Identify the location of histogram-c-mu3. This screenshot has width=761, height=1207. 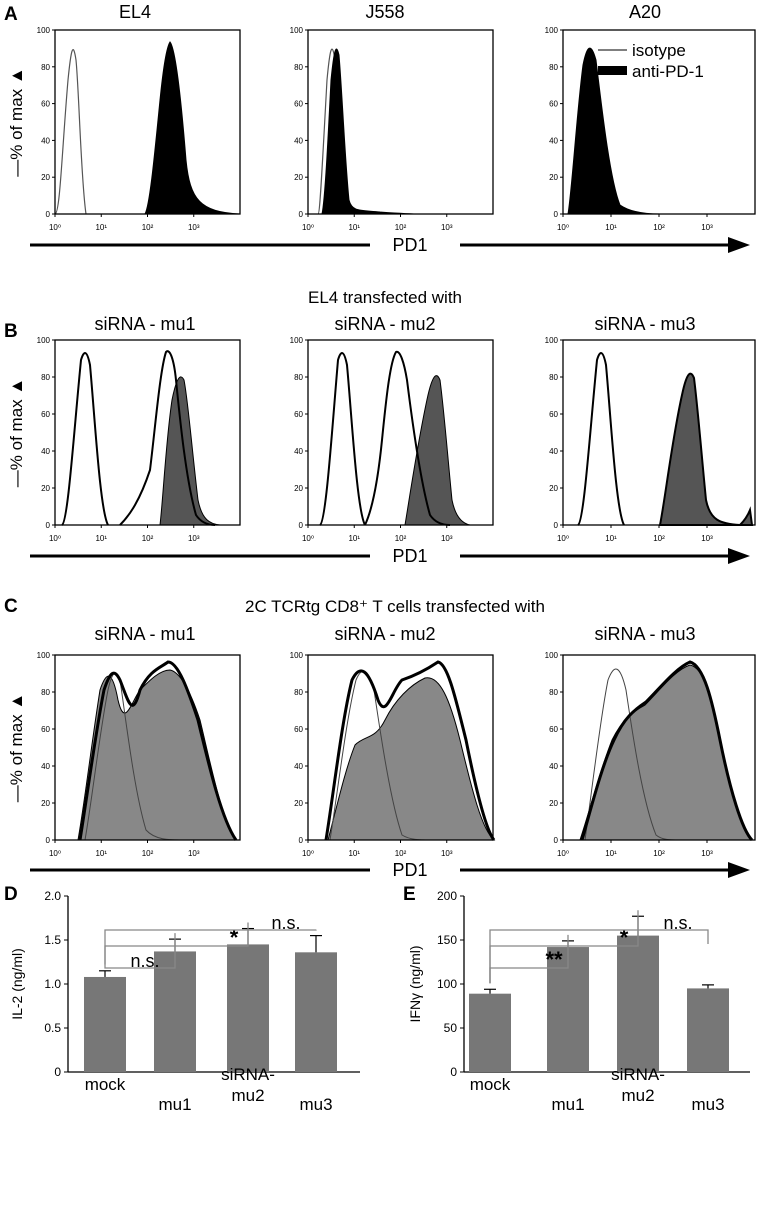
(666, 751).